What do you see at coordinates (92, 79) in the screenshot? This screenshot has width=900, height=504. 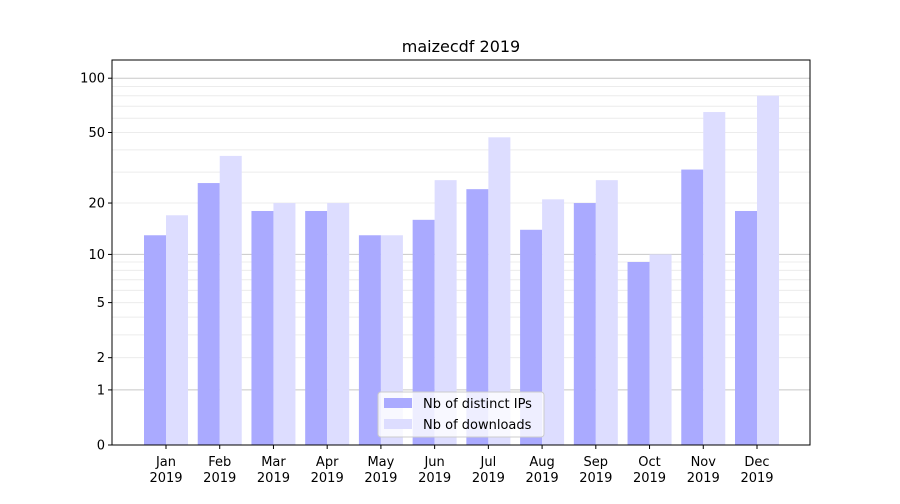 I see `y-tick-label: 100` at bounding box center [92, 79].